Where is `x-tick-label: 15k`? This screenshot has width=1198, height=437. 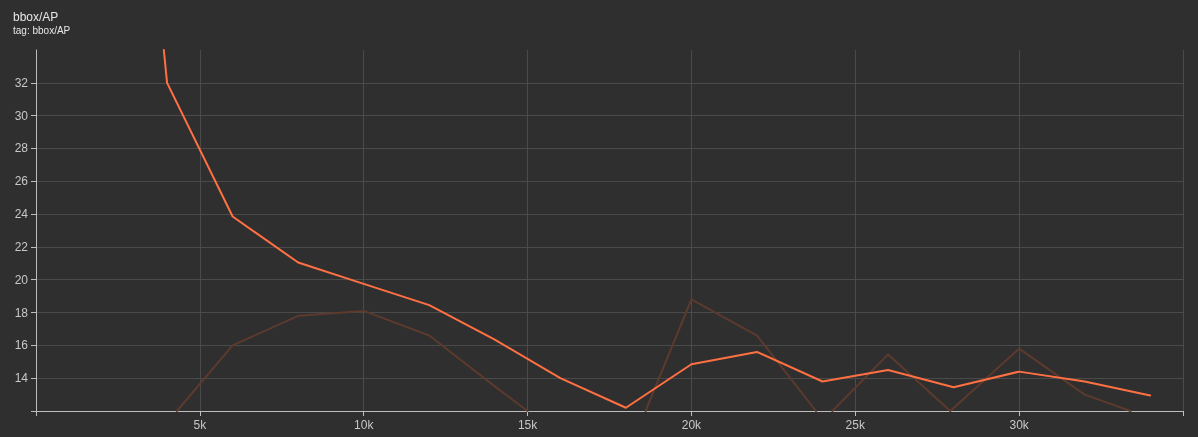 x-tick-label: 15k is located at coordinates (528, 425).